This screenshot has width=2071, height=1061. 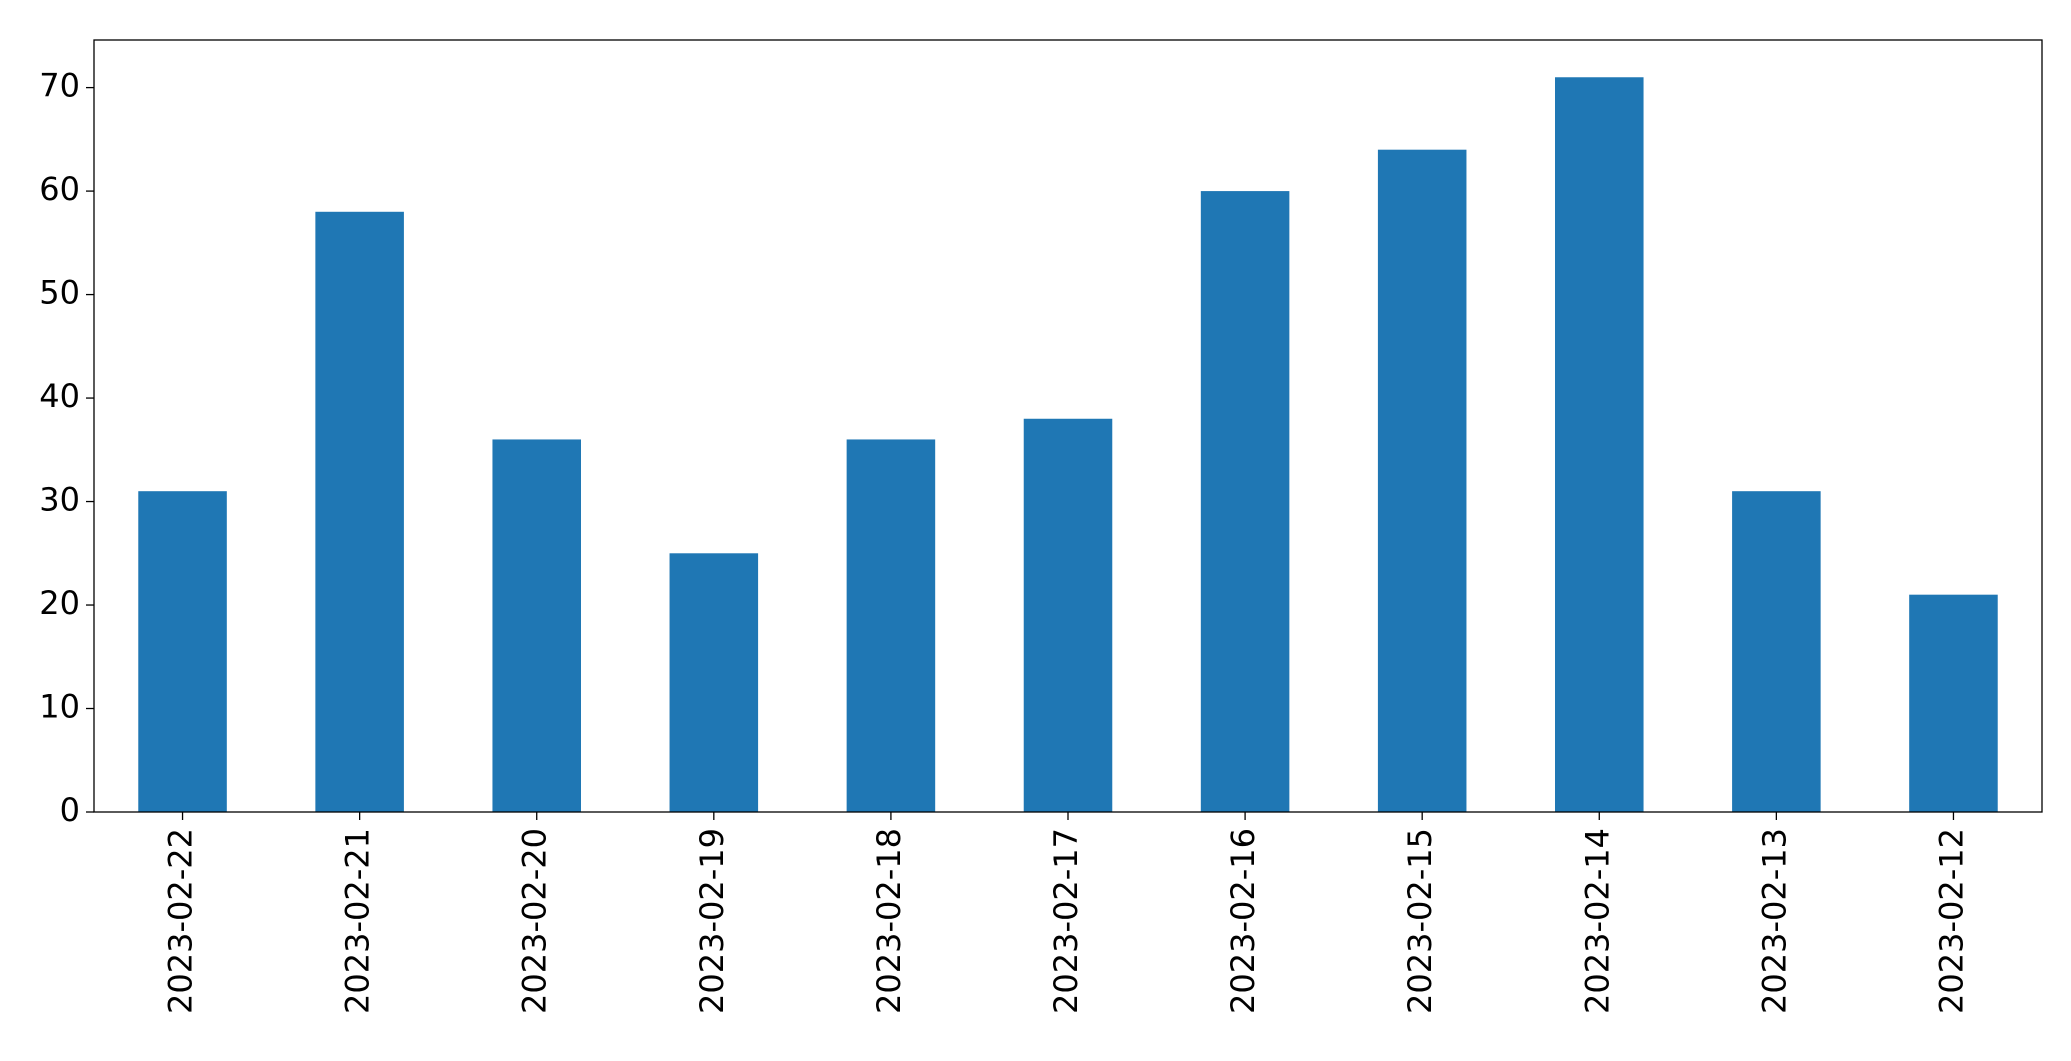 I want to click on x-tick-label: 2023-02-22, so click(x=181, y=921).